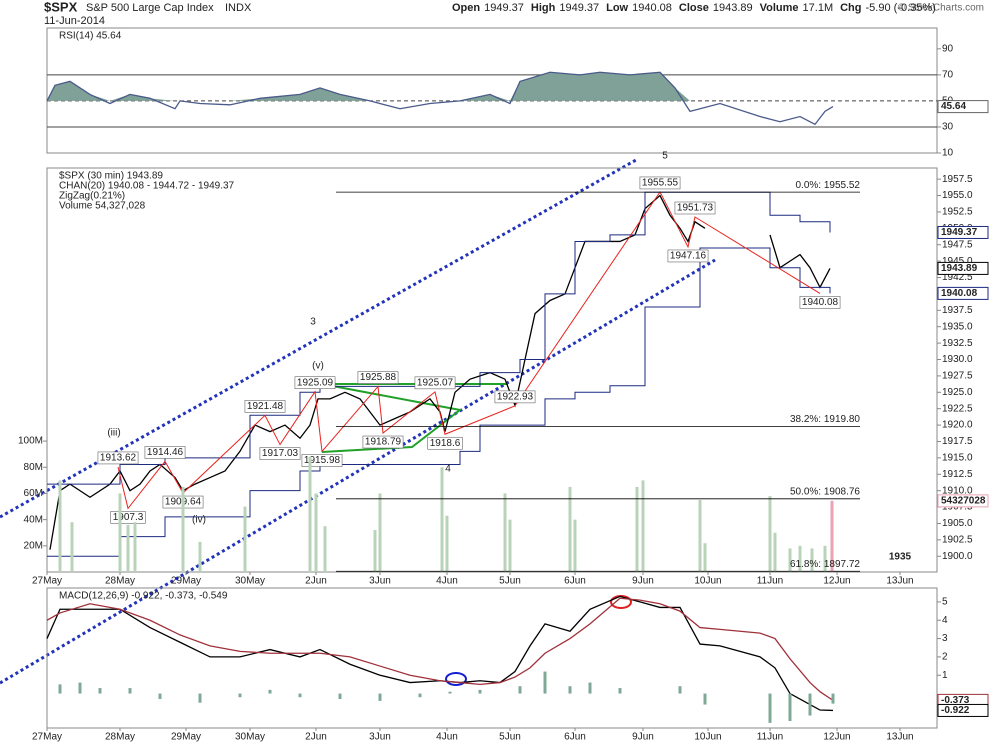 The width and height of the screenshot is (990, 744). Describe the element at coordinates (957, 343) in the screenshot. I see `y-tick-label: 1932.5` at that location.